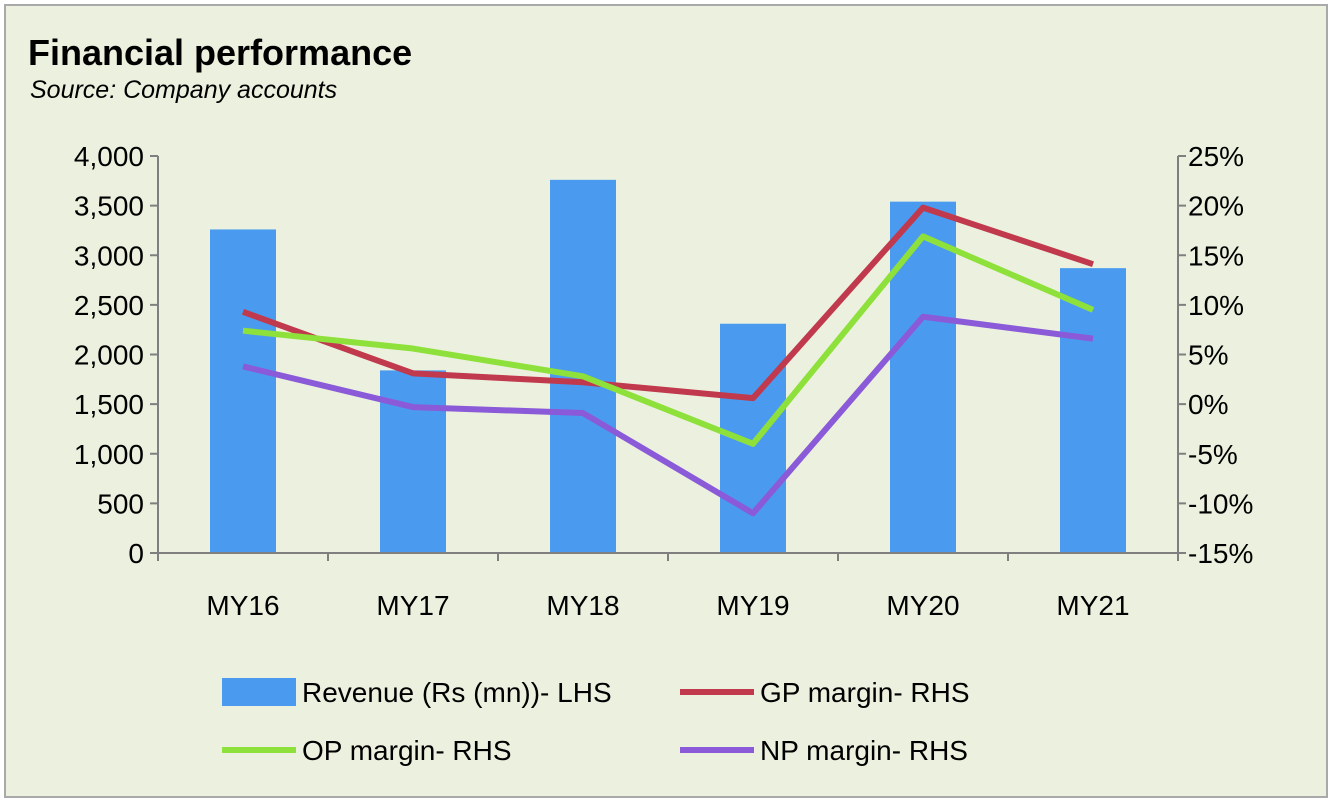  Describe the element at coordinates (1216, 255) in the screenshot. I see `right-tick-label: 15%` at that location.